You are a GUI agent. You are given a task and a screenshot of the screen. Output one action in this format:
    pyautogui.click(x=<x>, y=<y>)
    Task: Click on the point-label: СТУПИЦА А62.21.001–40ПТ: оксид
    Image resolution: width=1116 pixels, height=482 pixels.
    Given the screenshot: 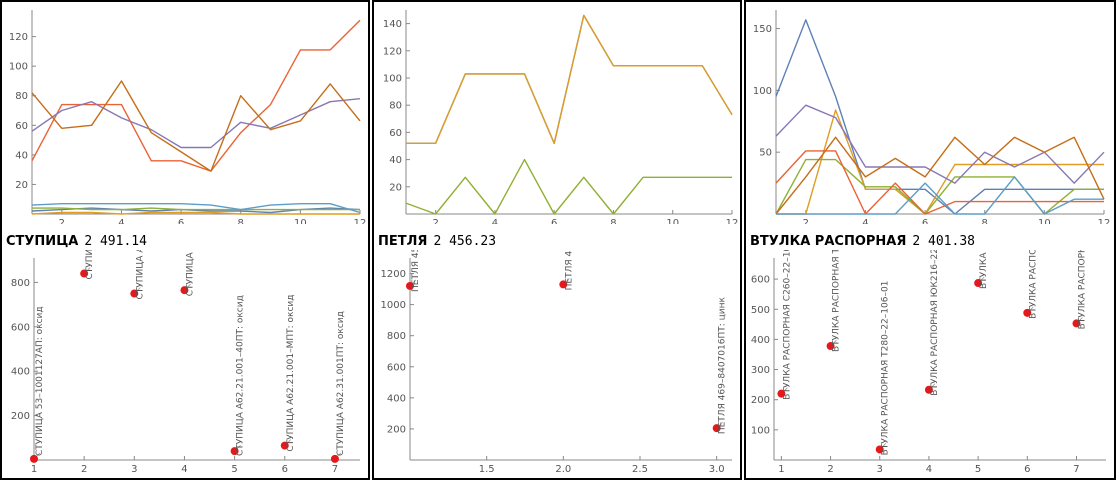 What is the action you would take?
    pyautogui.click(x=241, y=375)
    